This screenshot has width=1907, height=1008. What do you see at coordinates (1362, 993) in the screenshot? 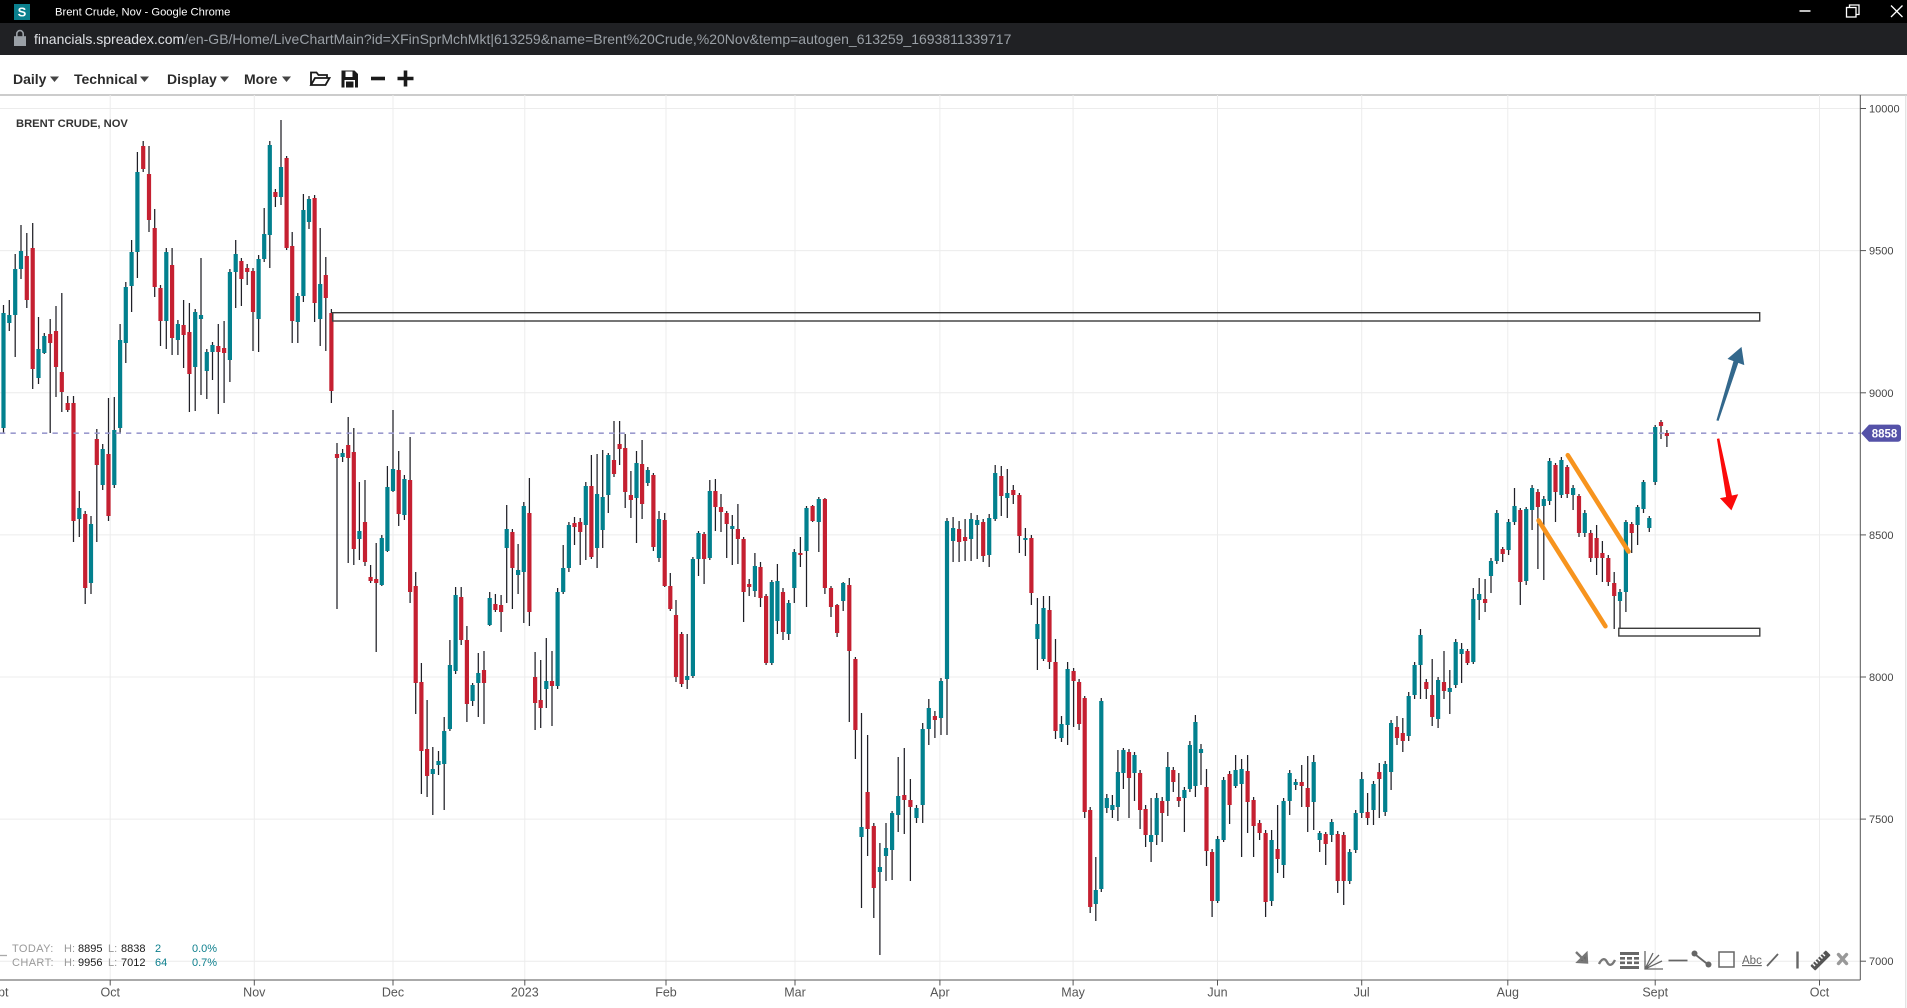
I see `svg-text: Jul` at bounding box center [1362, 993].